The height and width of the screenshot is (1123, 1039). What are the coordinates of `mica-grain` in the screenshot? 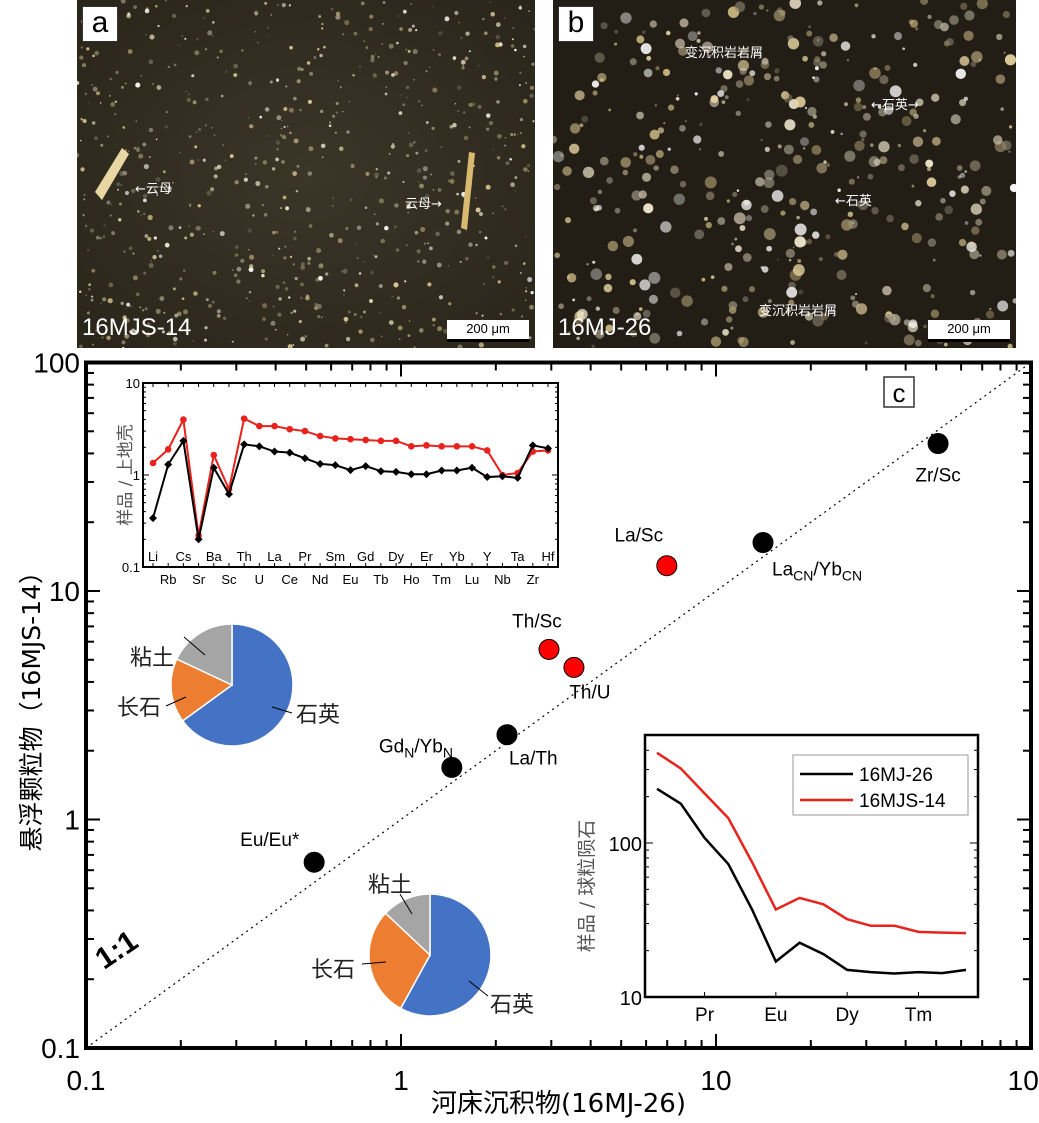 It's located at (112, 174).